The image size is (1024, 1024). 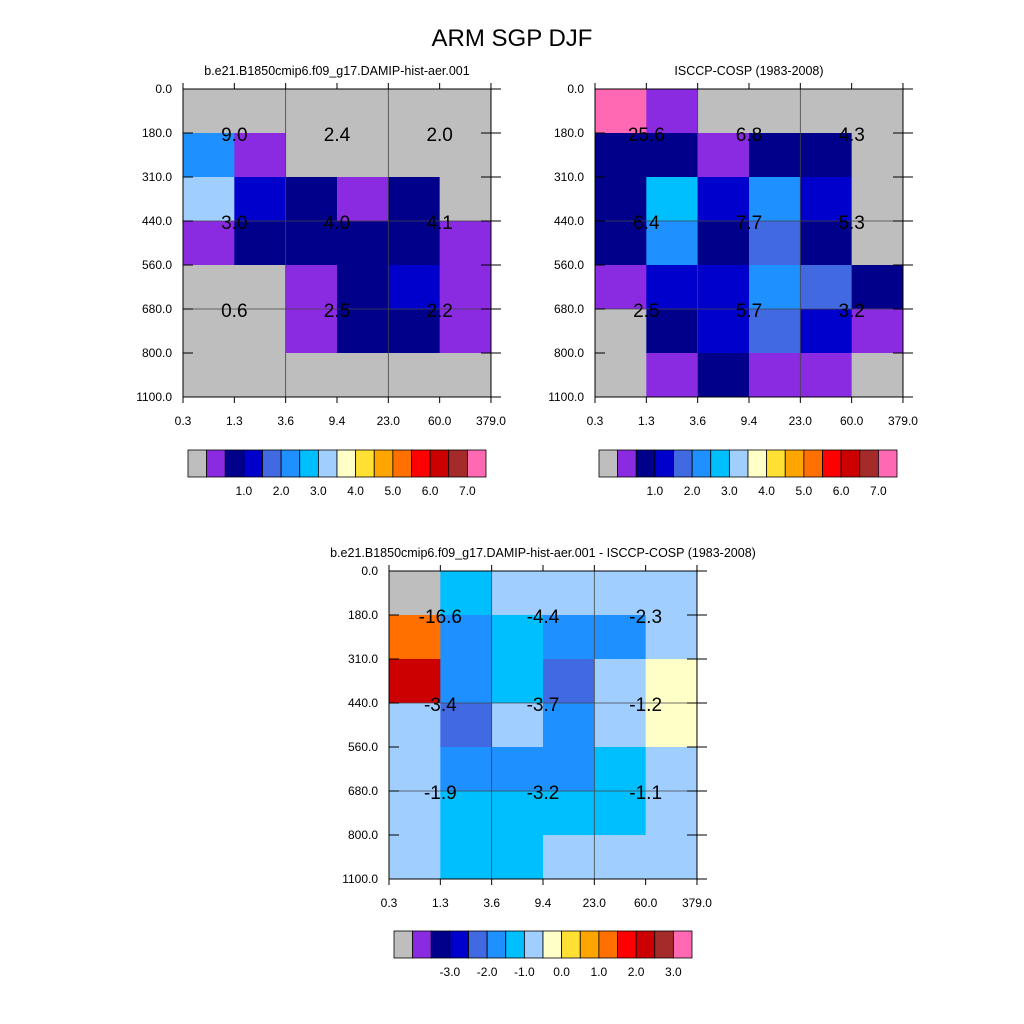 I want to click on colorbar-label: 6.0, so click(x=841, y=491).